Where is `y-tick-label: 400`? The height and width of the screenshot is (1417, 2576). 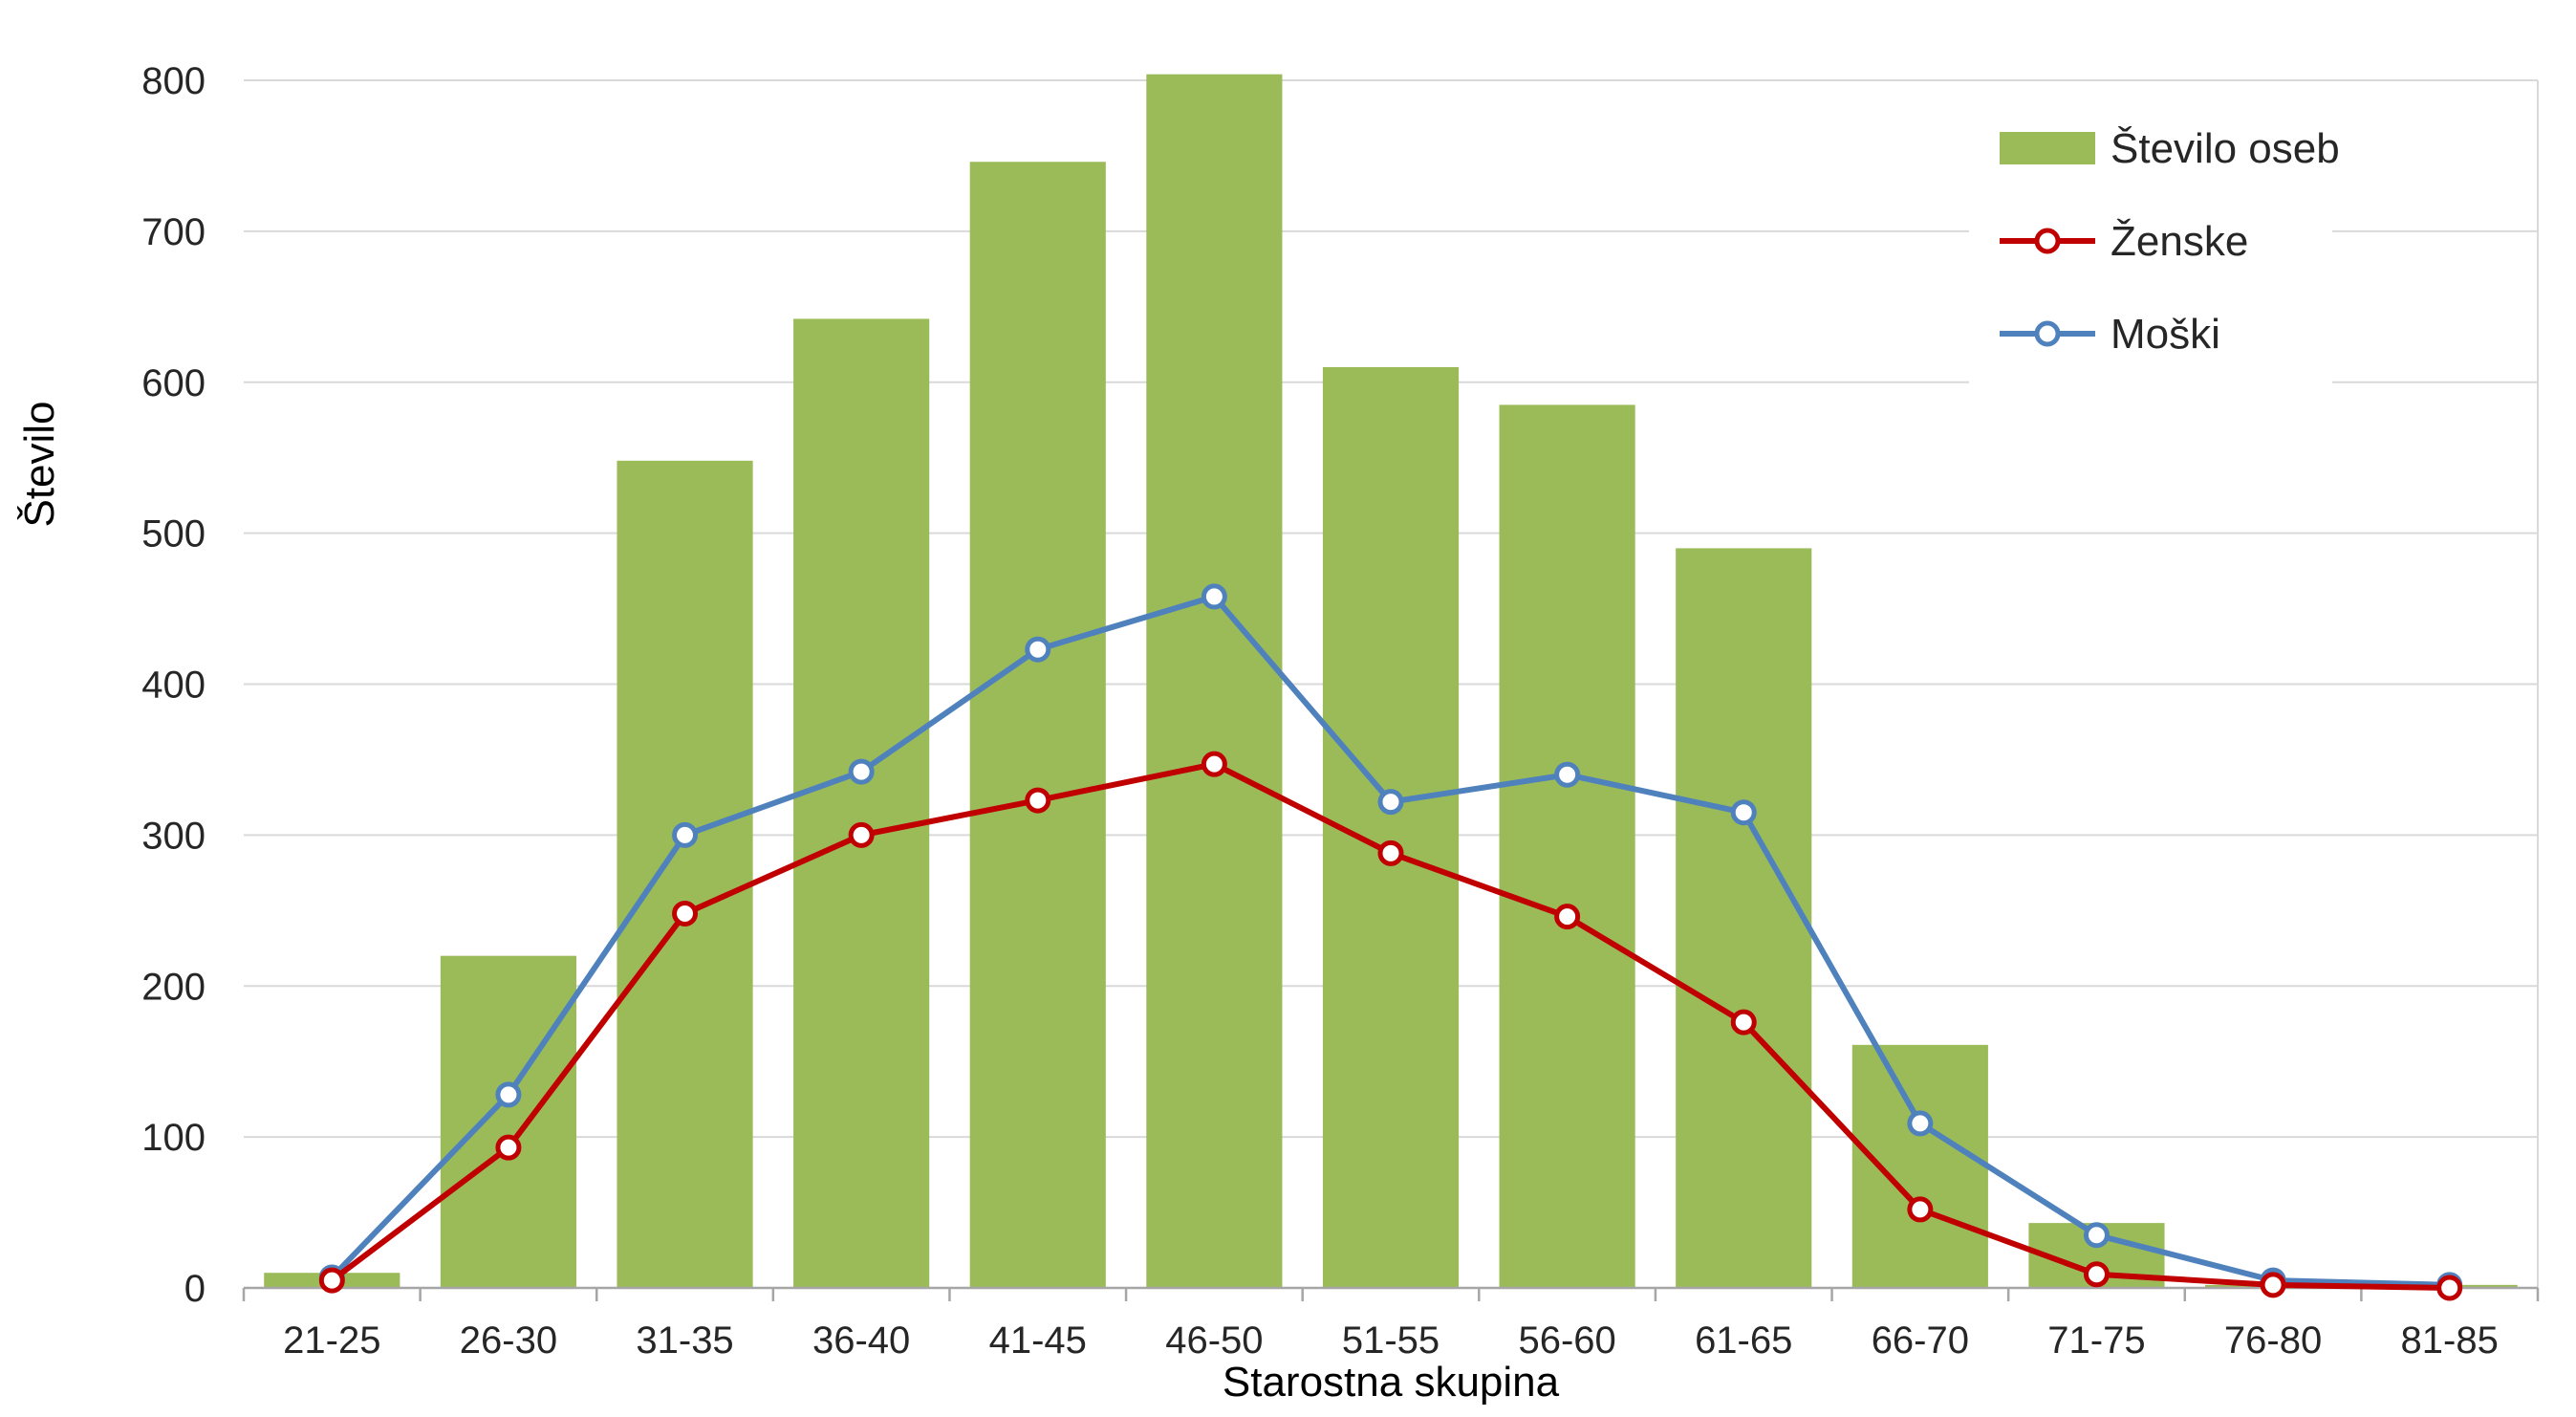 y-tick-label: 400 is located at coordinates (173, 686).